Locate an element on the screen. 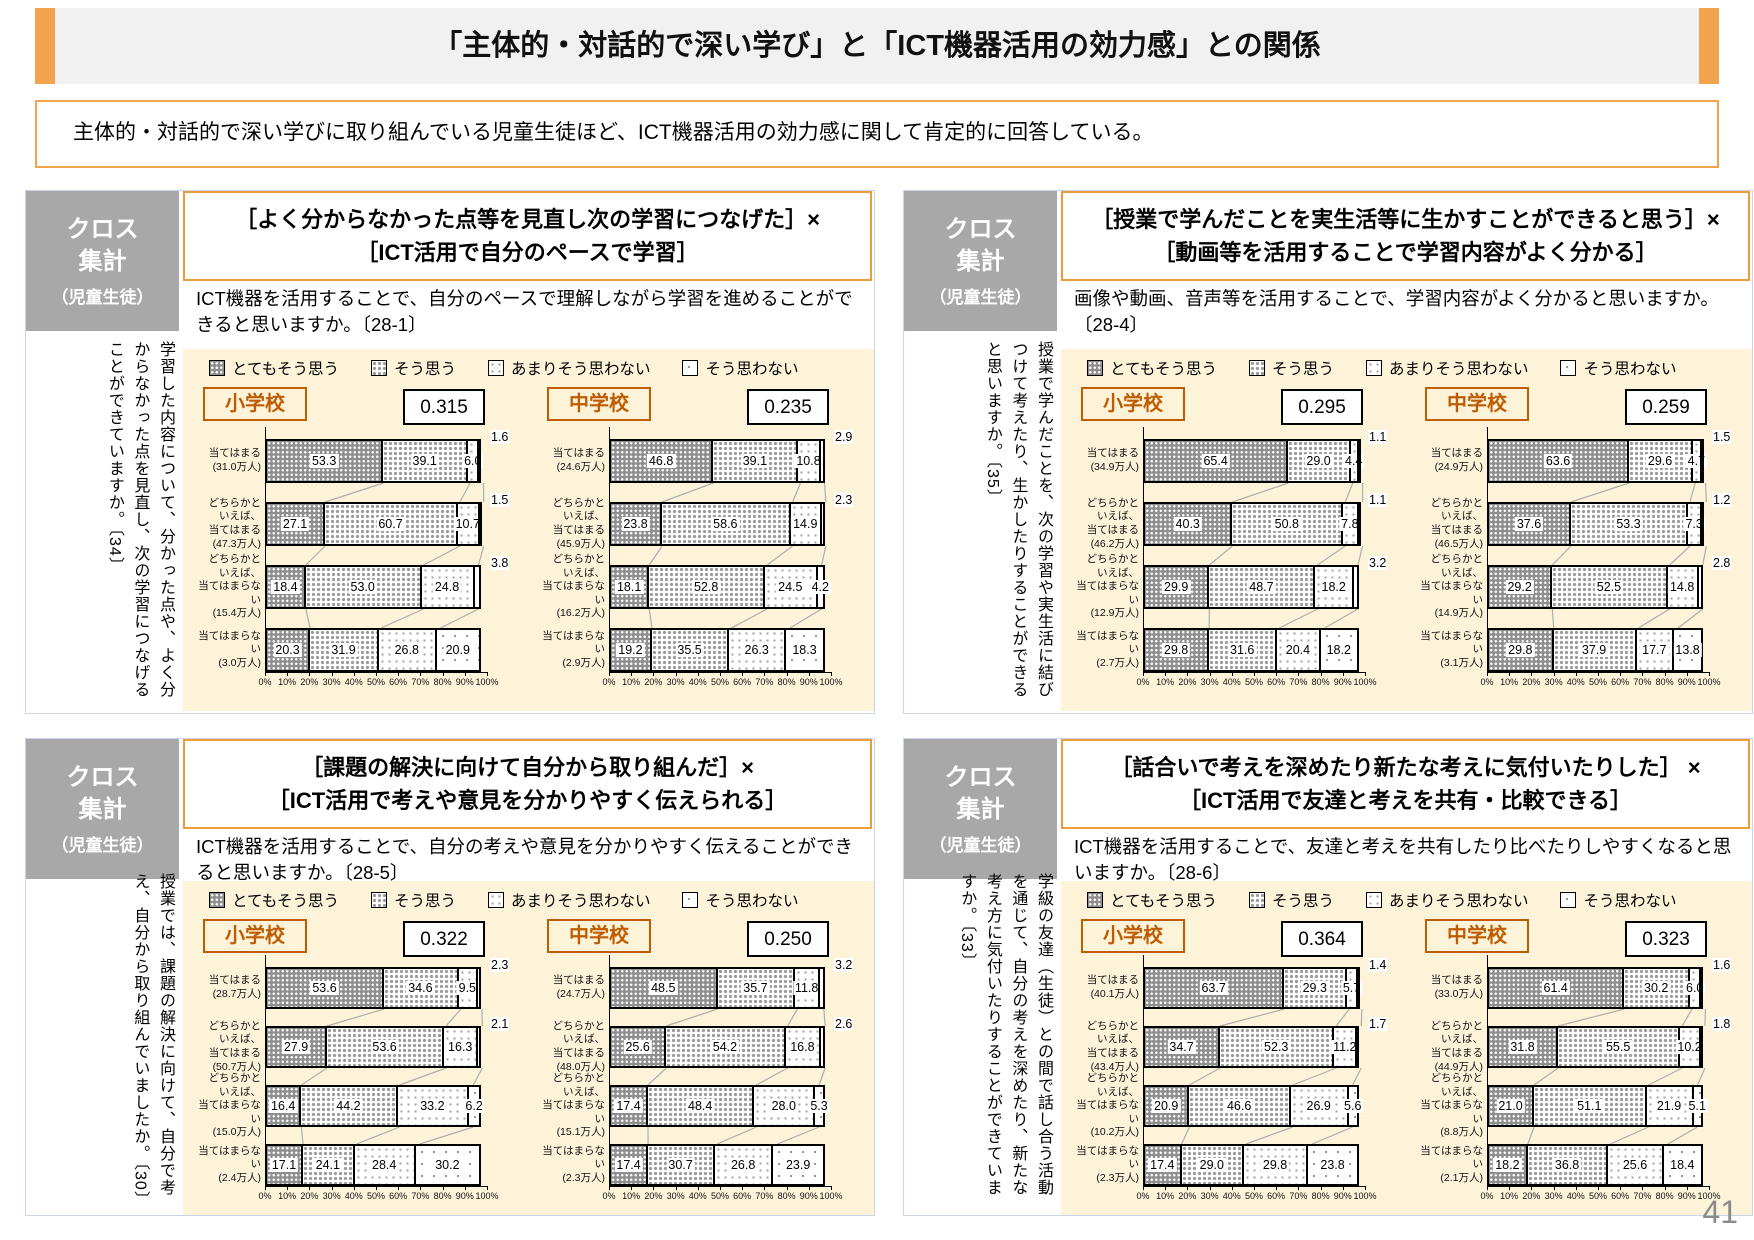 The image size is (1754, 1240). segment-agree: 29.0 is located at coordinates (1318, 461).